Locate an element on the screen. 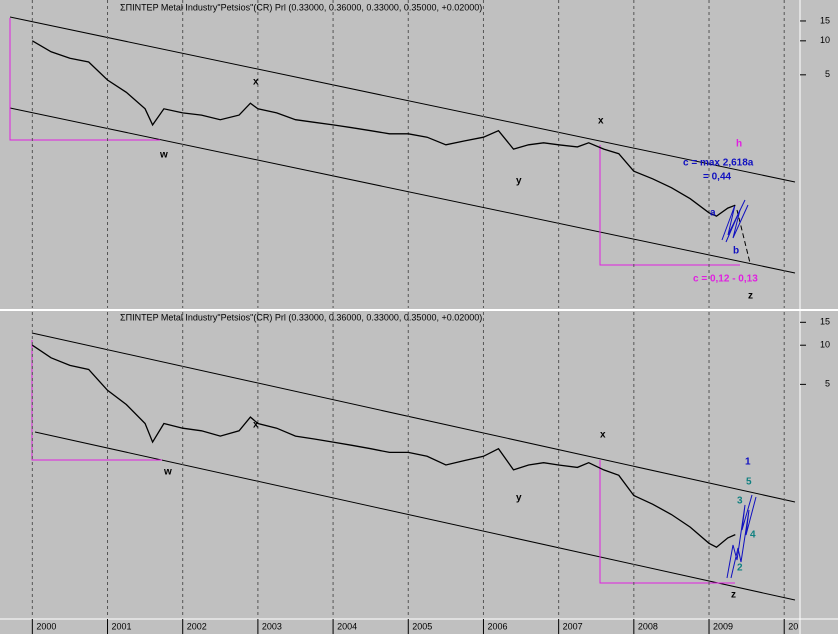  annotation: c = 0,12 - 0,13 is located at coordinates (725, 279).